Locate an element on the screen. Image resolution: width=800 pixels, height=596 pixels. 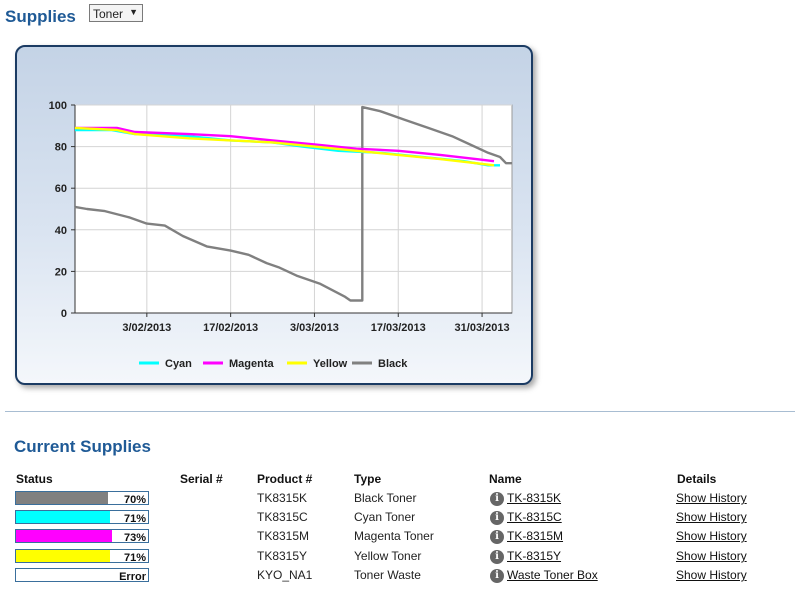
col-header-status: Status is located at coordinates (34, 479).